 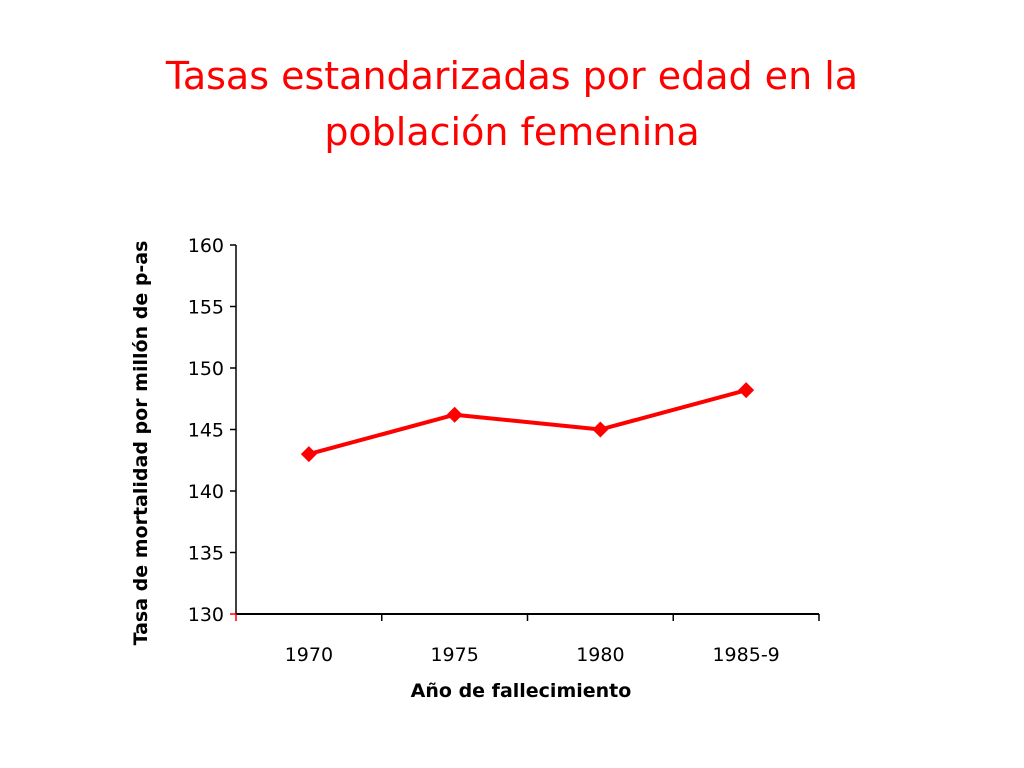 I want to click on x-tick-label: 1975, so click(x=454, y=655).